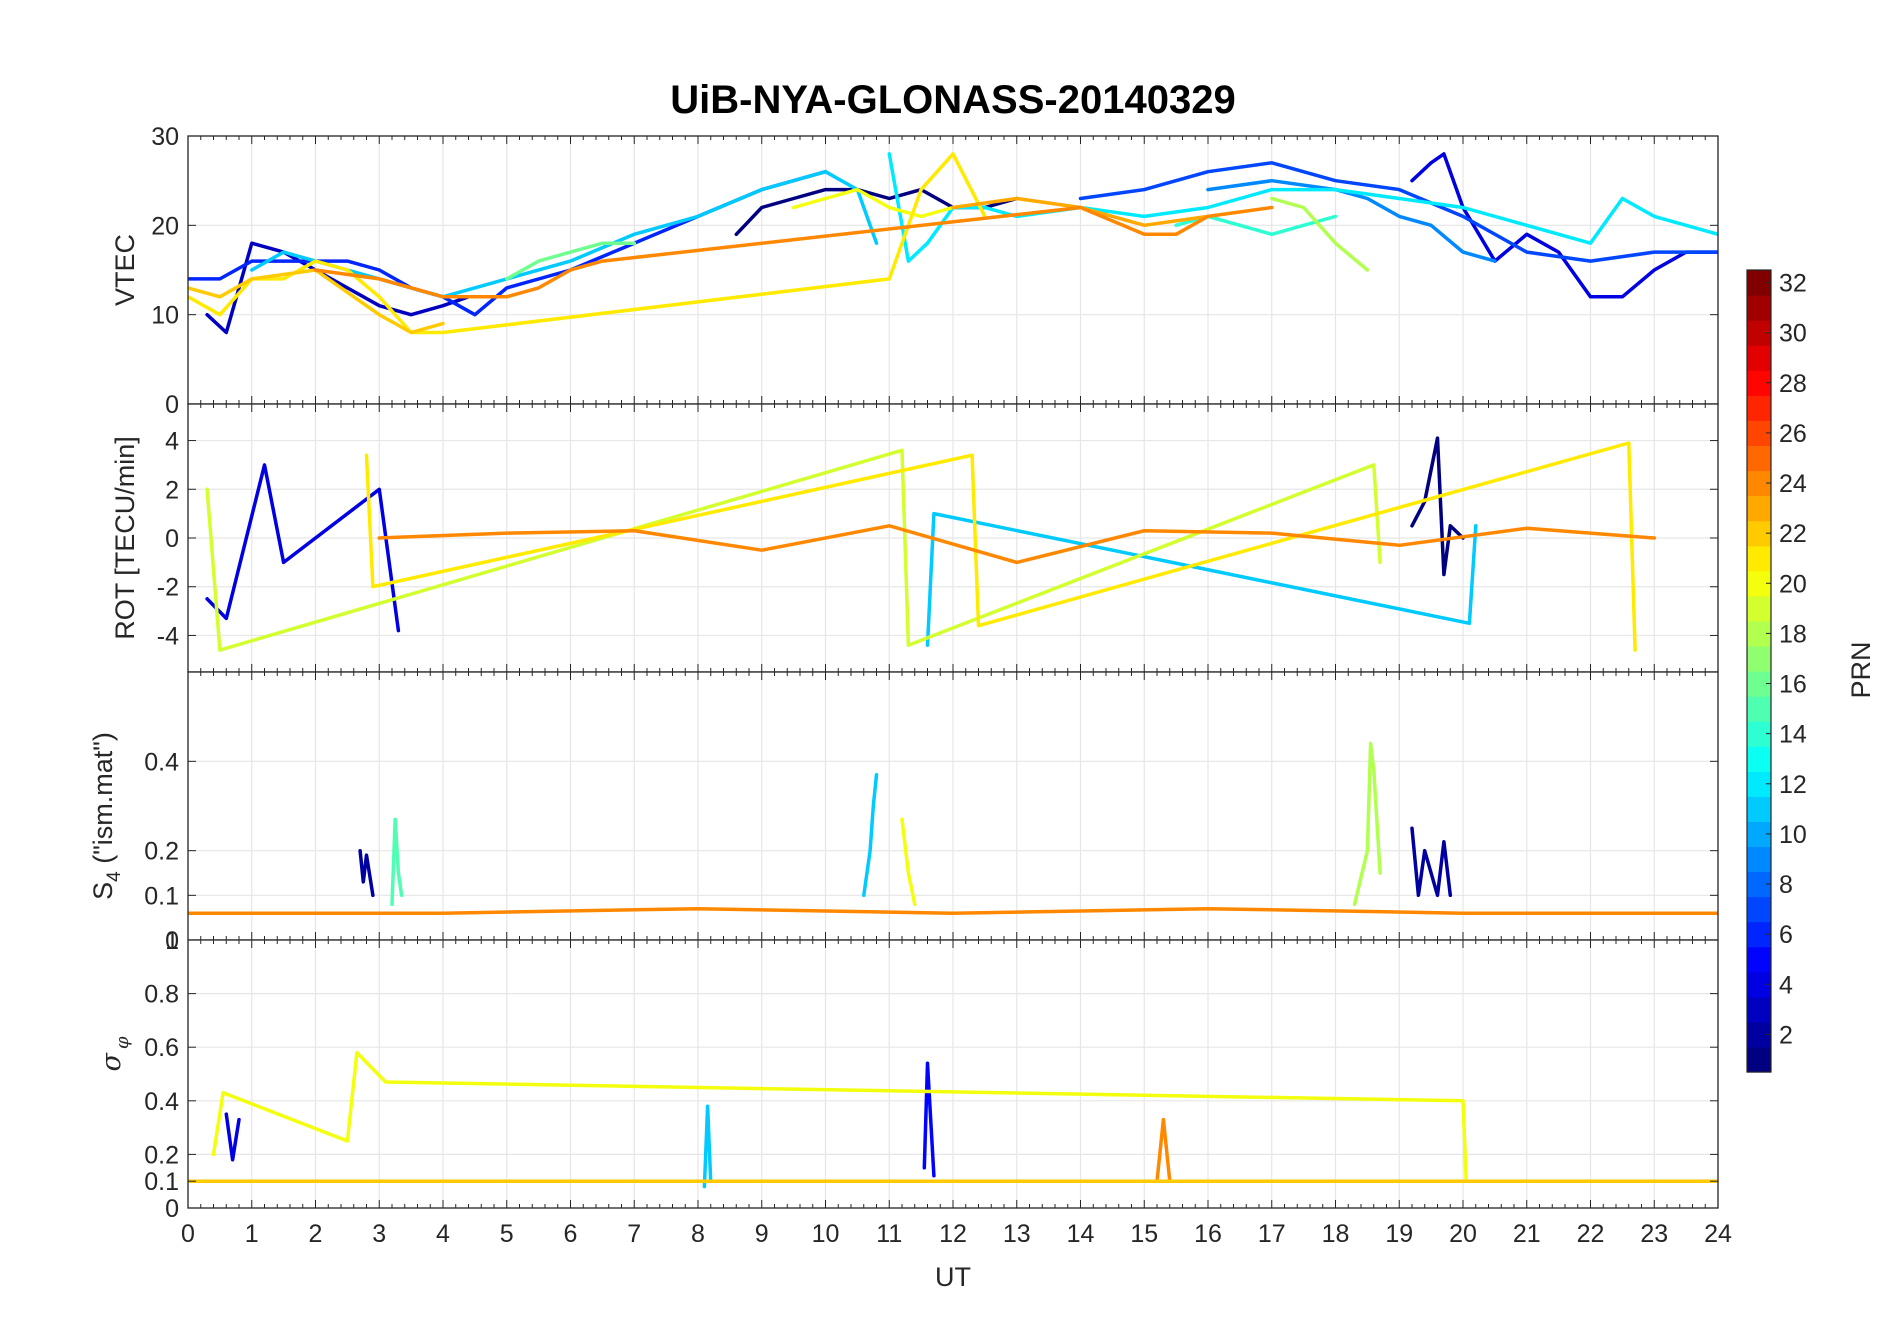  I want to click on x-tick-label: 20, so click(1463, 1234).